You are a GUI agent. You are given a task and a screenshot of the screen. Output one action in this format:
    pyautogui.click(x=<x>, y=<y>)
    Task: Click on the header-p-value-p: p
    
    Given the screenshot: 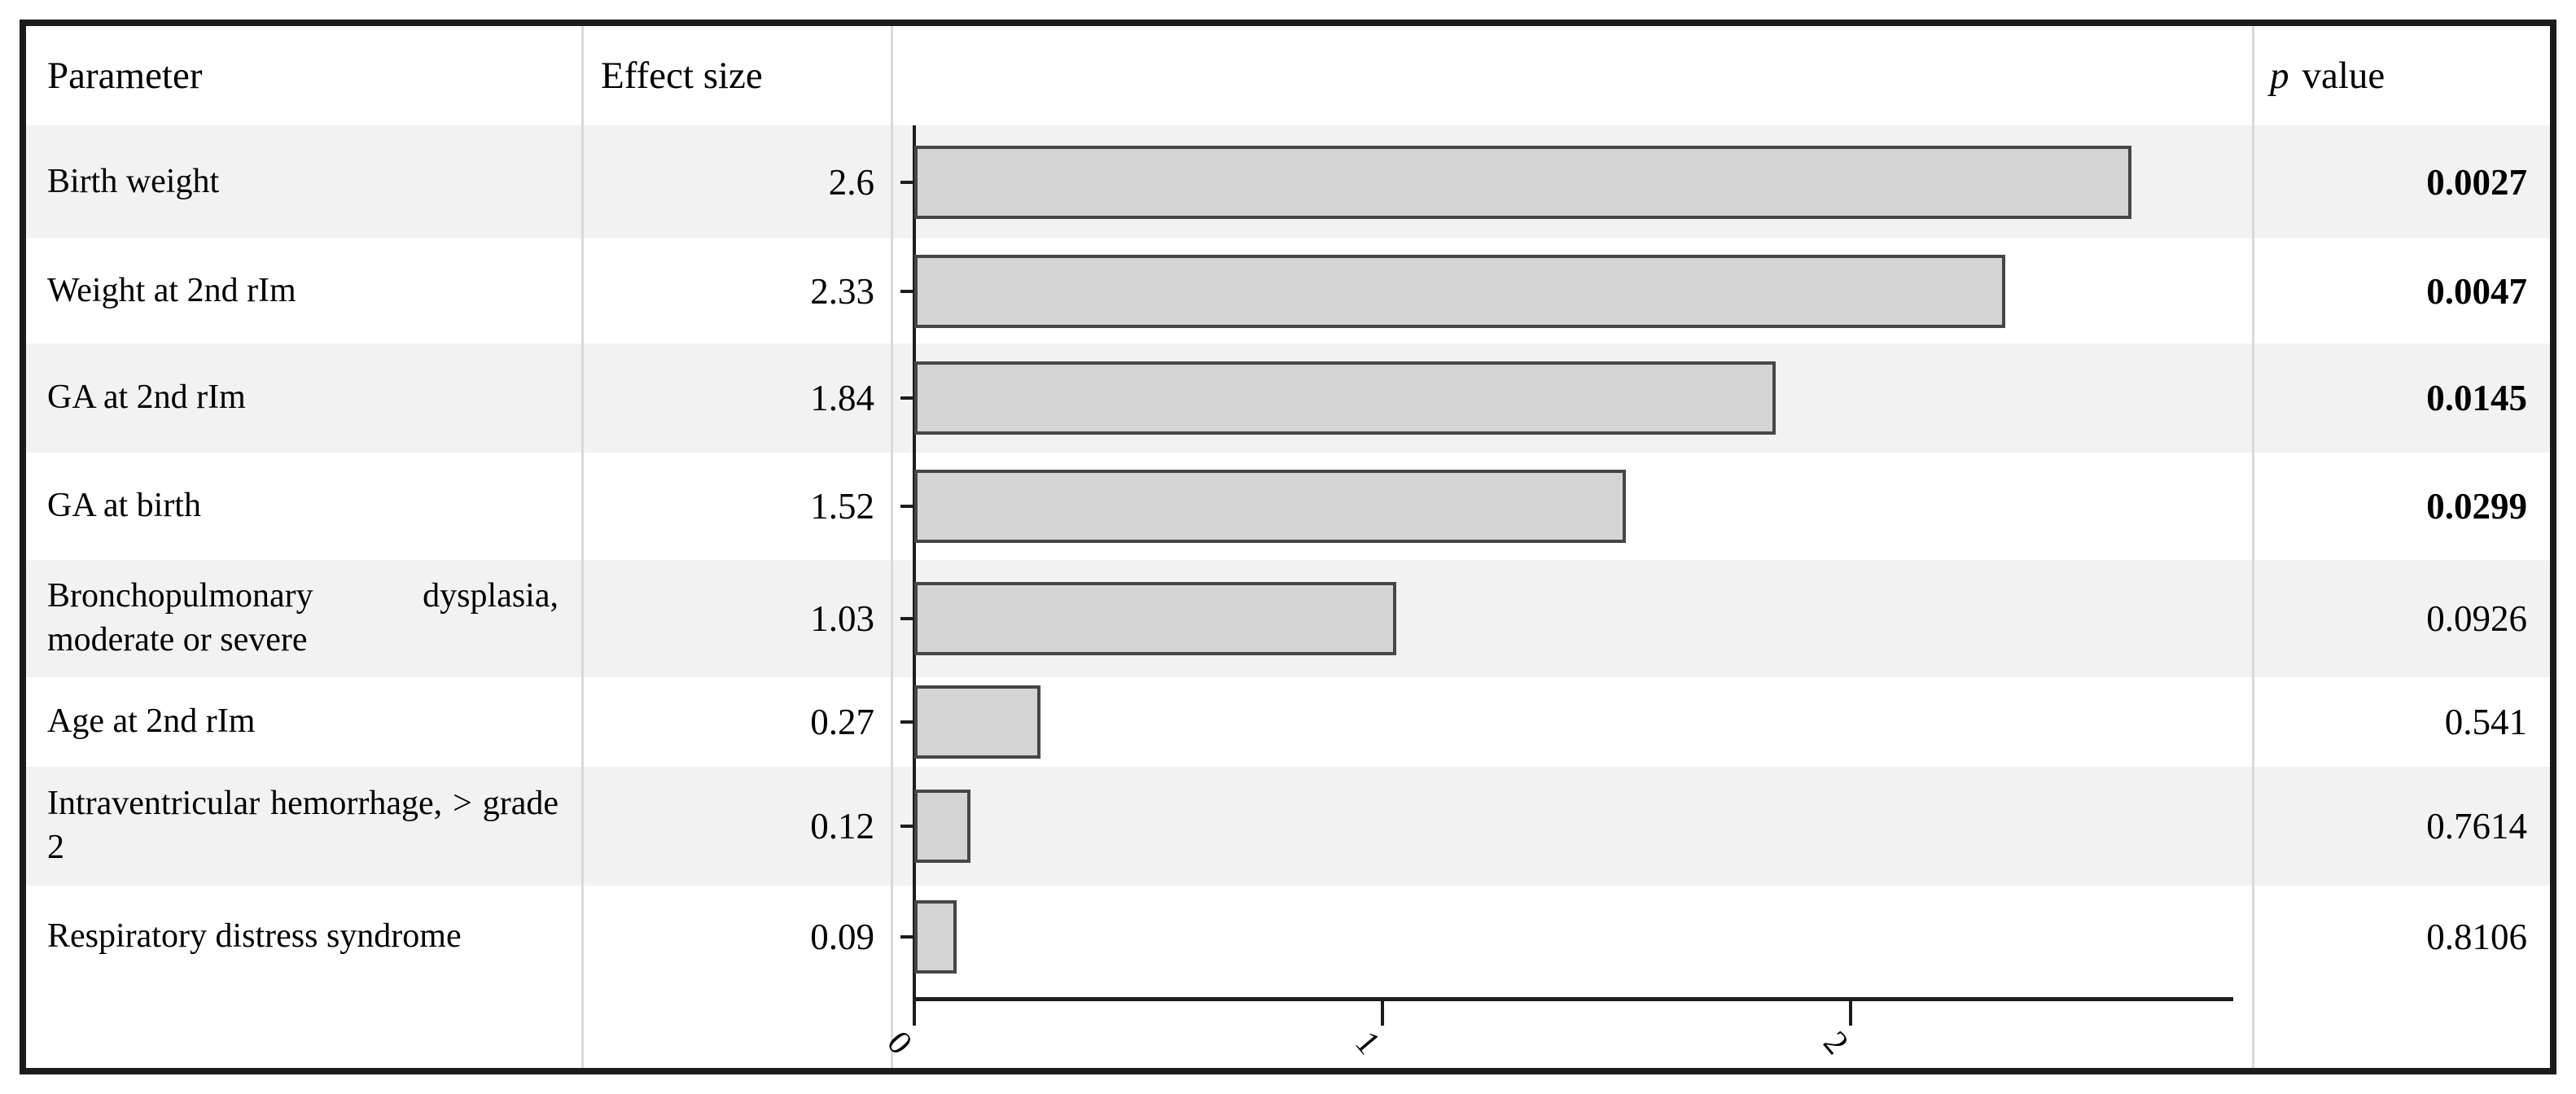 What is the action you would take?
    pyautogui.click(x=2279, y=76)
    